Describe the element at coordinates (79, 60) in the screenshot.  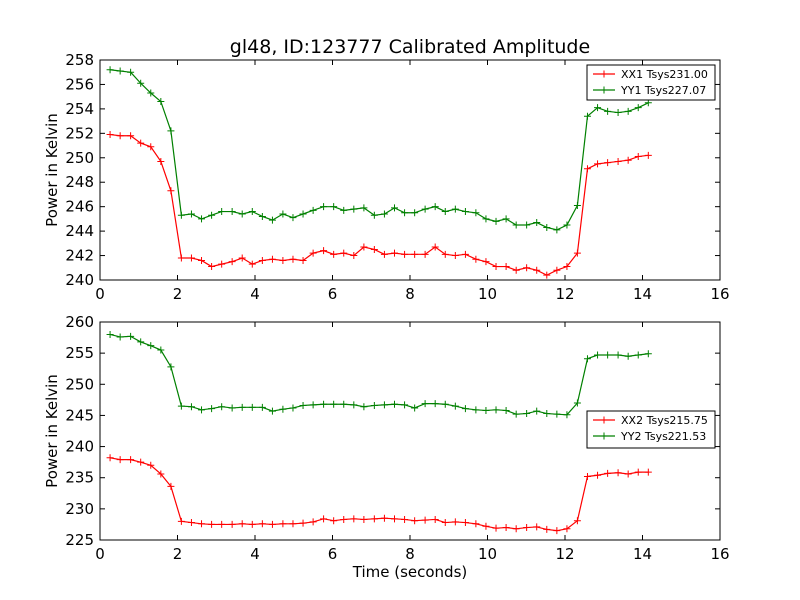
I see `y-tick-label: 258` at that location.